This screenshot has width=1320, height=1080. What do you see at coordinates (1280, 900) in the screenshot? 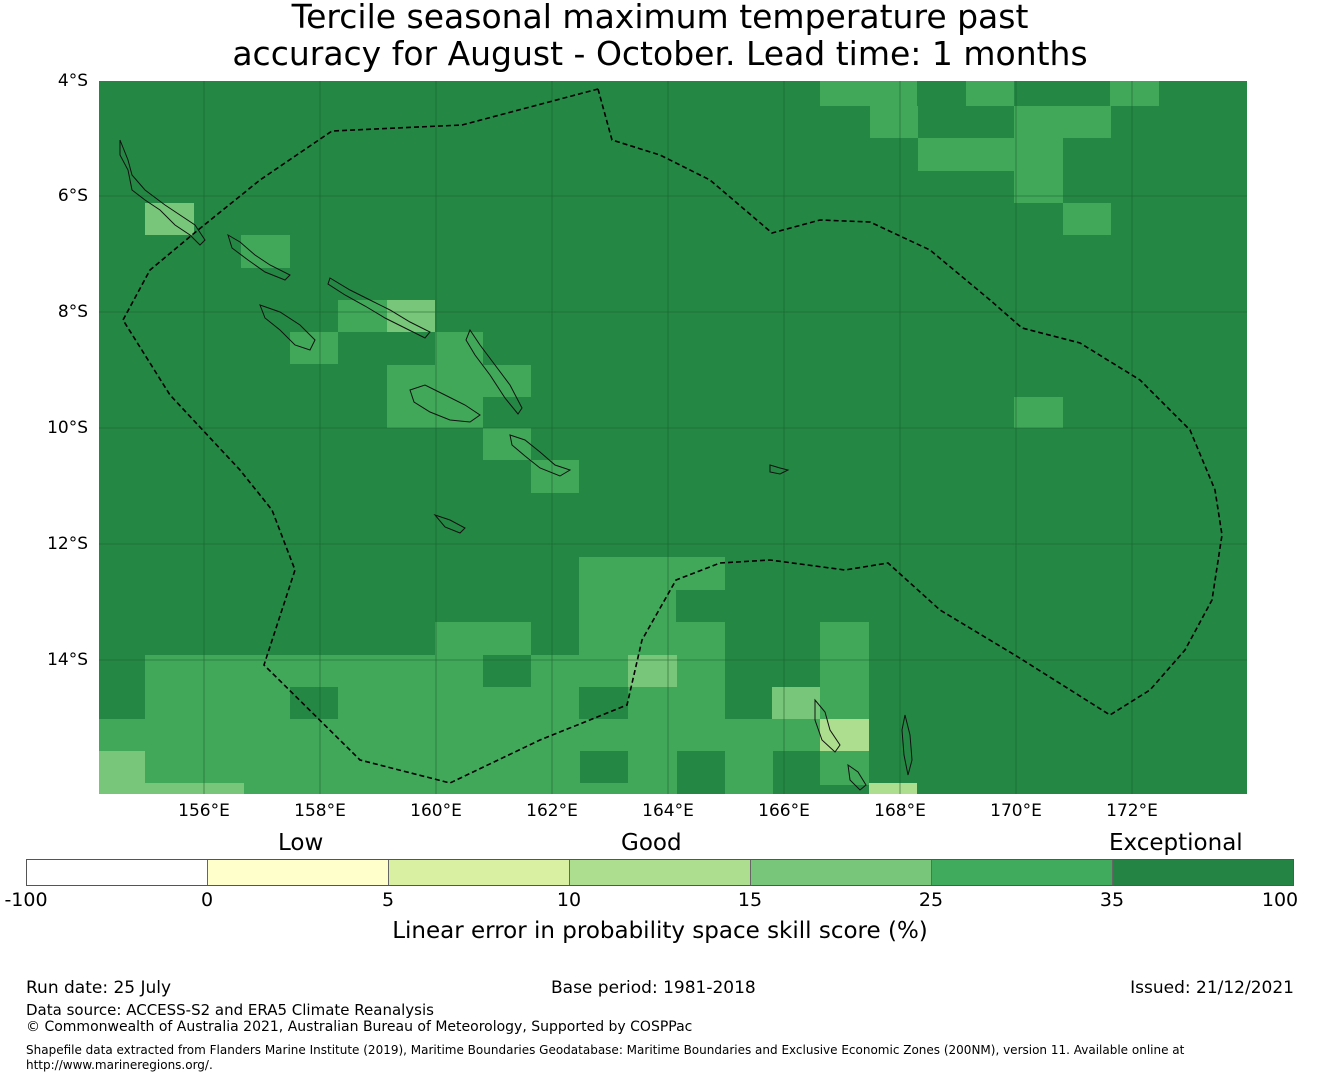
I see `colorbar-tick: 100` at bounding box center [1280, 900].